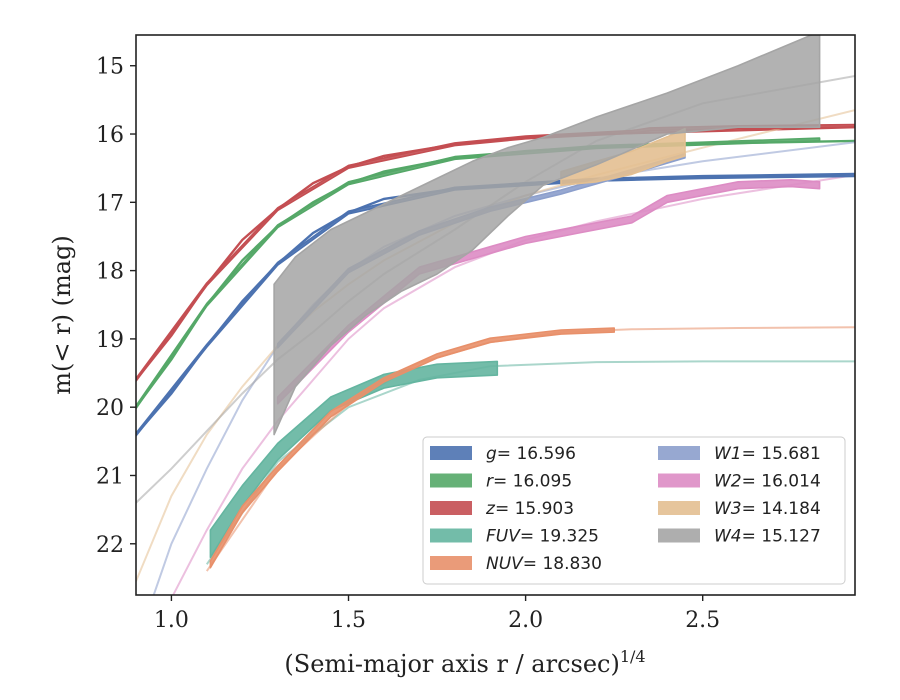 The height and width of the screenshot is (700, 900). What do you see at coordinates (451, 453) in the screenshot?
I see `legend-swatch-g` at bounding box center [451, 453].